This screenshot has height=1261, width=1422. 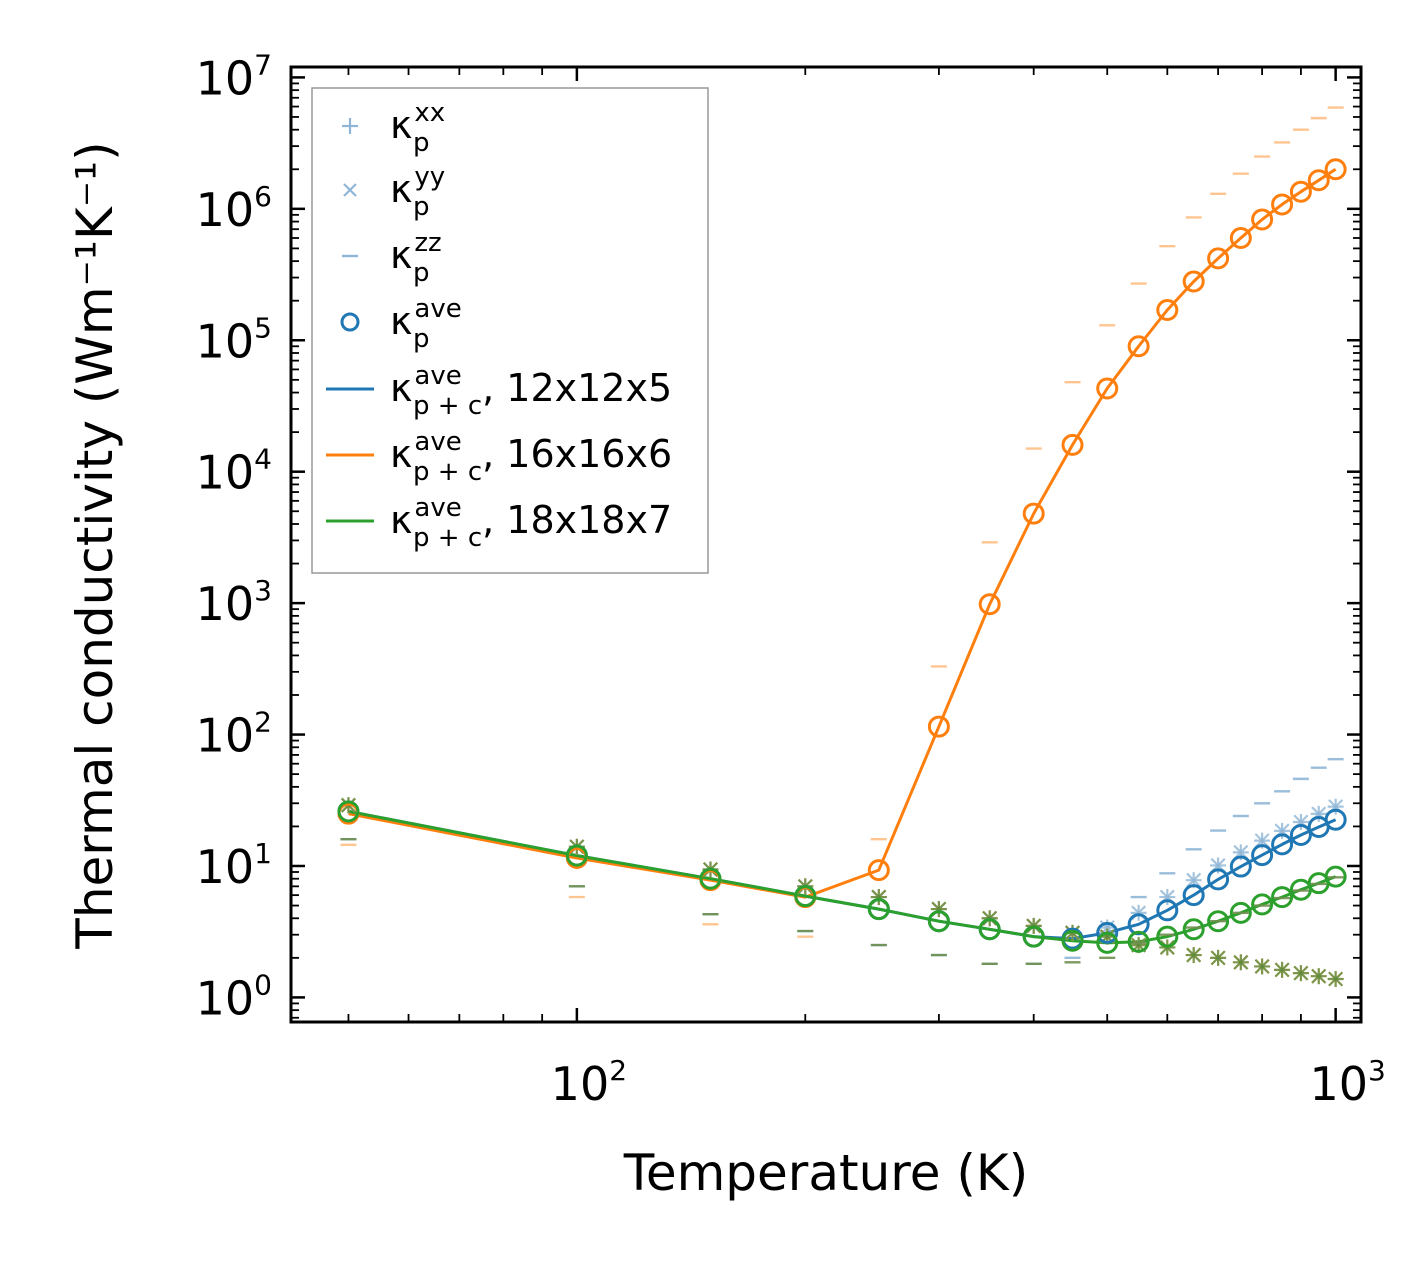 What do you see at coordinates (1347, 1082) in the screenshot?
I see `x-tick-label: 103` at bounding box center [1347, 1082].